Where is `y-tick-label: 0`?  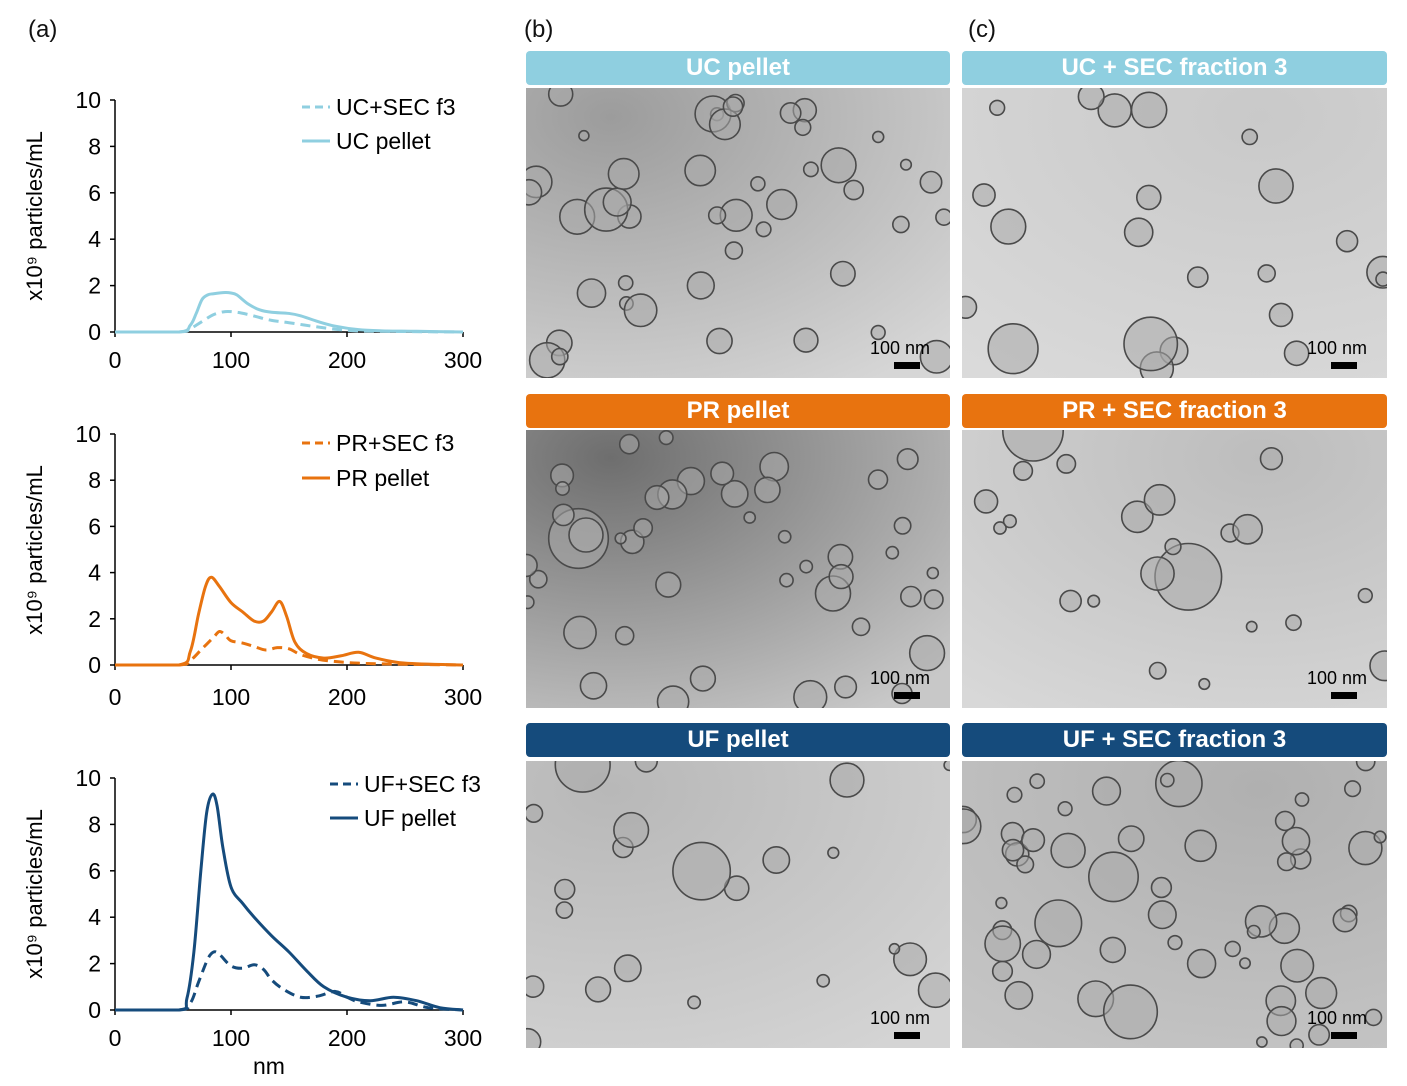
y-tick-label: 0 is located at coordinates (94, 332).